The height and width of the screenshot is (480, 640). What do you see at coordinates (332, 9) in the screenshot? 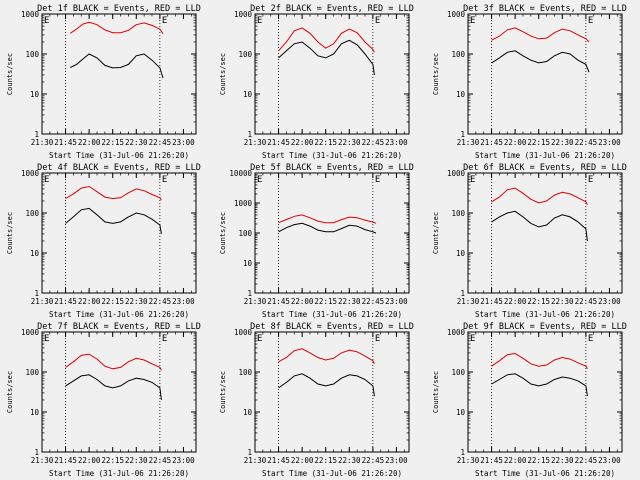
I see `panel-title: Det 2f BLACK = Events, RED = LLD` at bounding box center [332, 9].